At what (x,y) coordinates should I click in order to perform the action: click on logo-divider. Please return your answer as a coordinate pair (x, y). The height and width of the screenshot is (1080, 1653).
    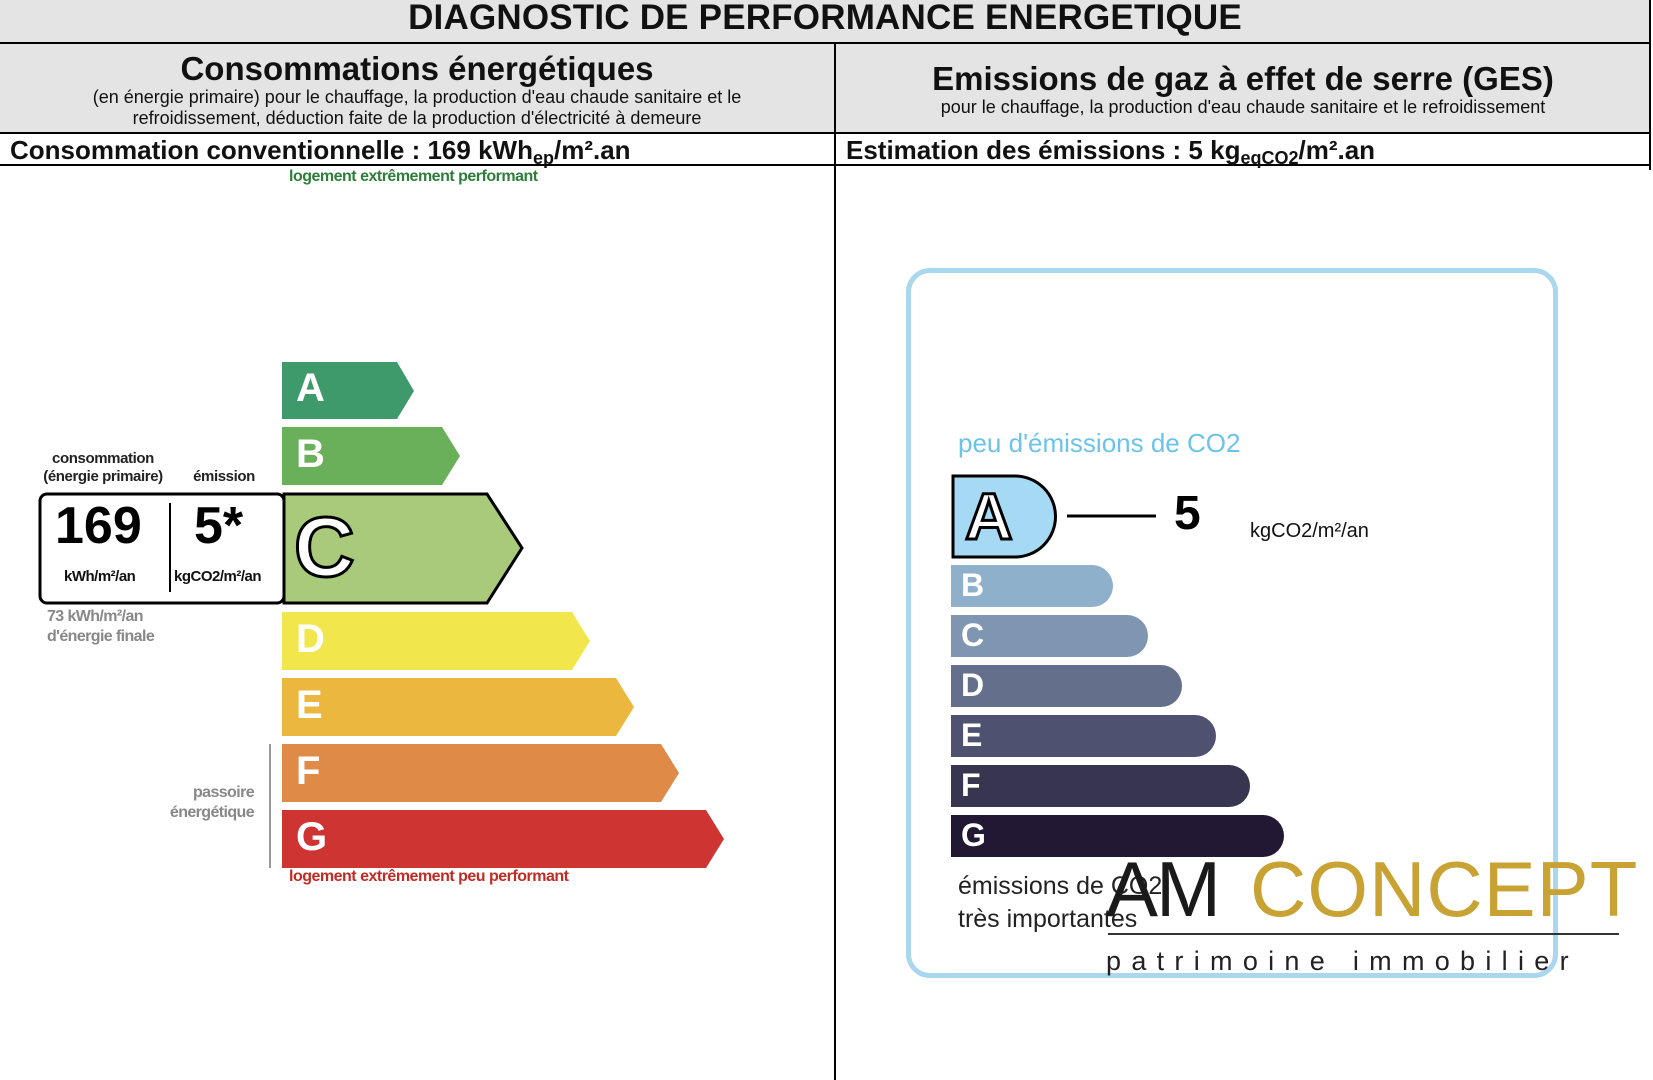
    Looking at the image, I should click on (1363, 934).